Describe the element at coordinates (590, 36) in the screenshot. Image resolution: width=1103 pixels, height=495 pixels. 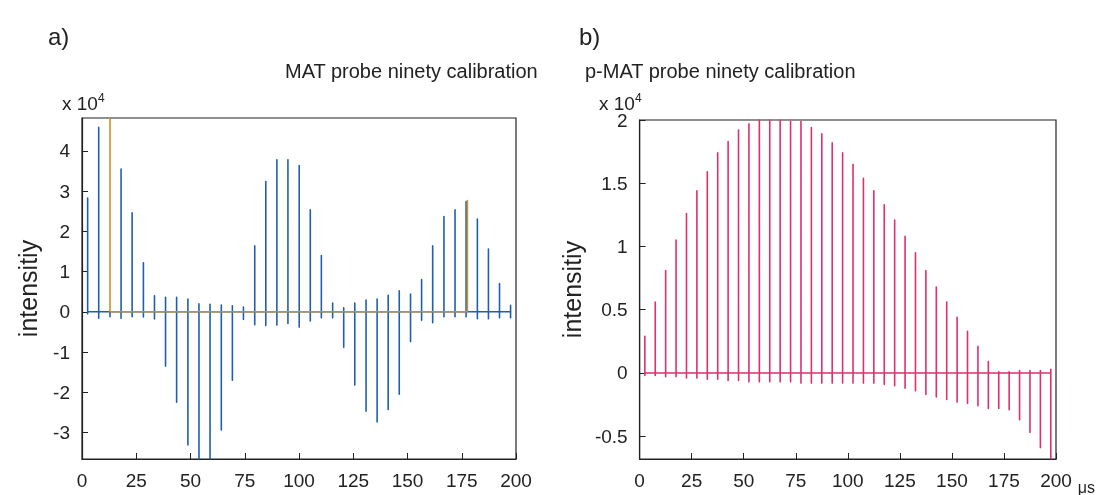
I see `text: b)` at that location.